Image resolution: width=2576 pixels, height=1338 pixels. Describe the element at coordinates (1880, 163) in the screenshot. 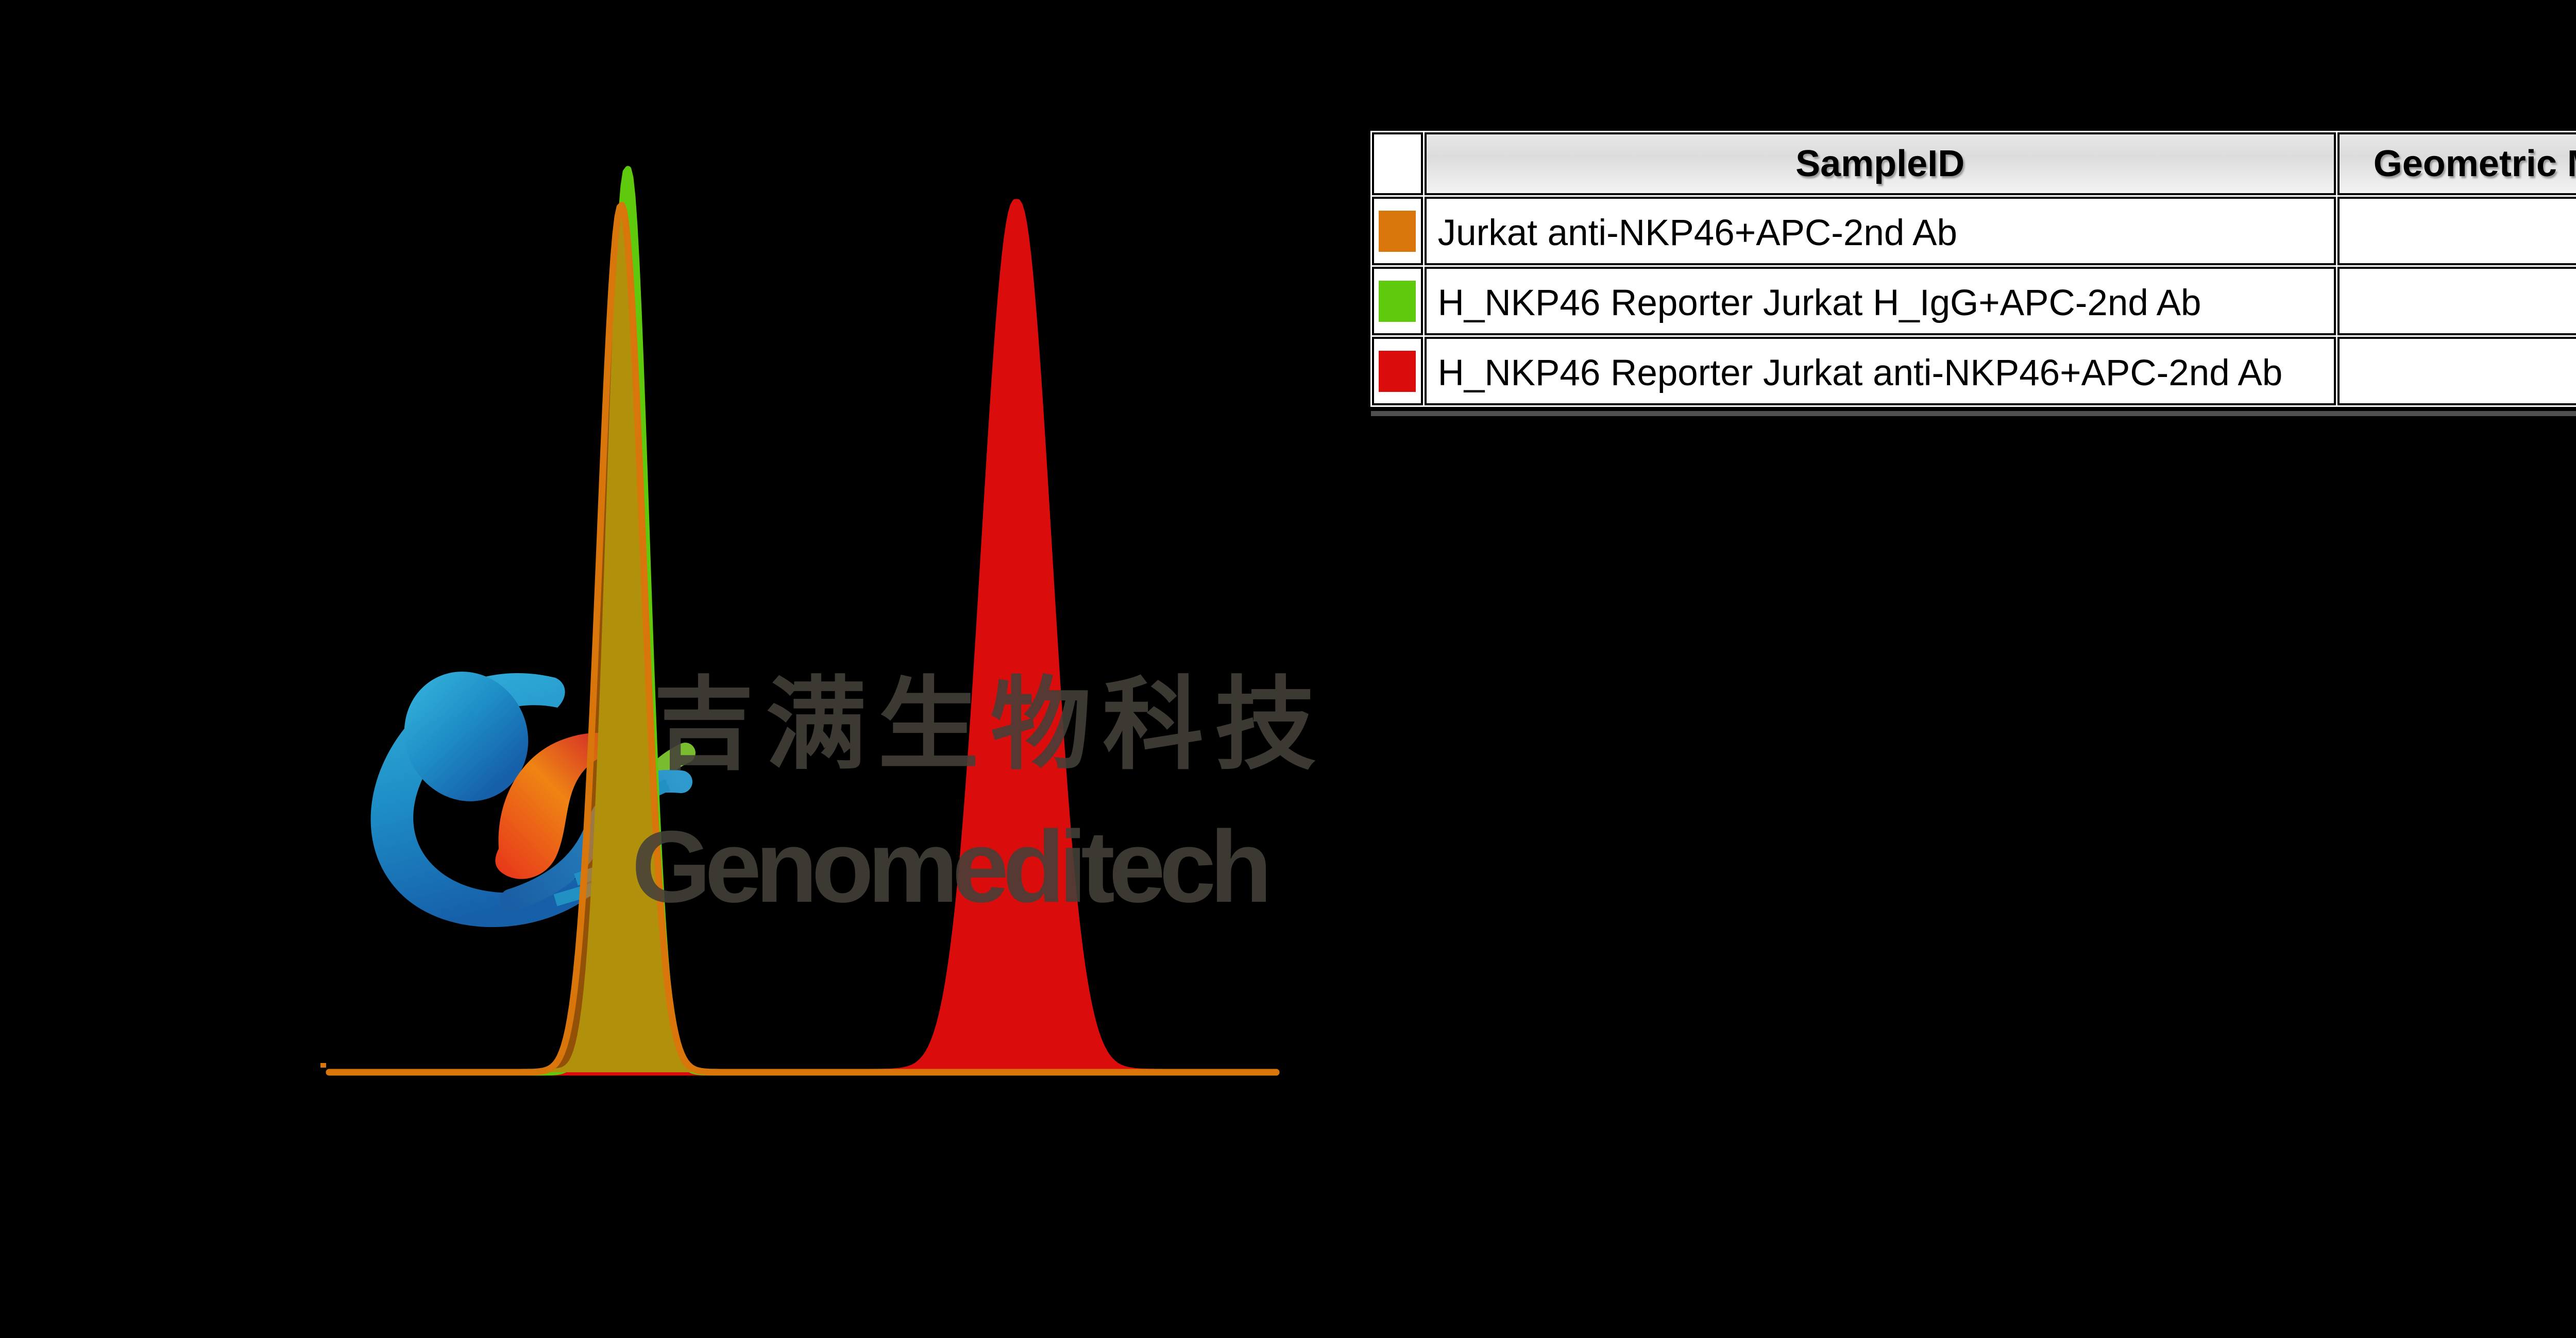

I see `header-sampleid: SampleID` at that location.